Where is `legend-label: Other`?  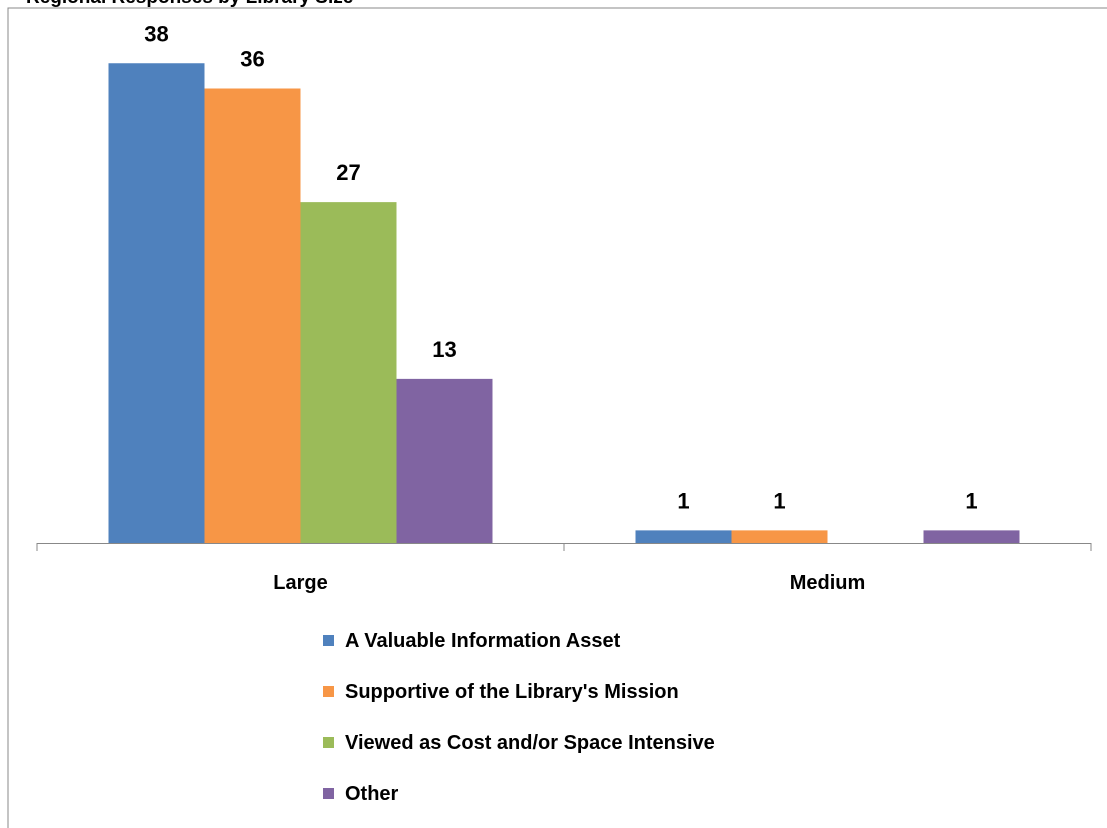 legend-label: Other is located at coordinates (372, 794).